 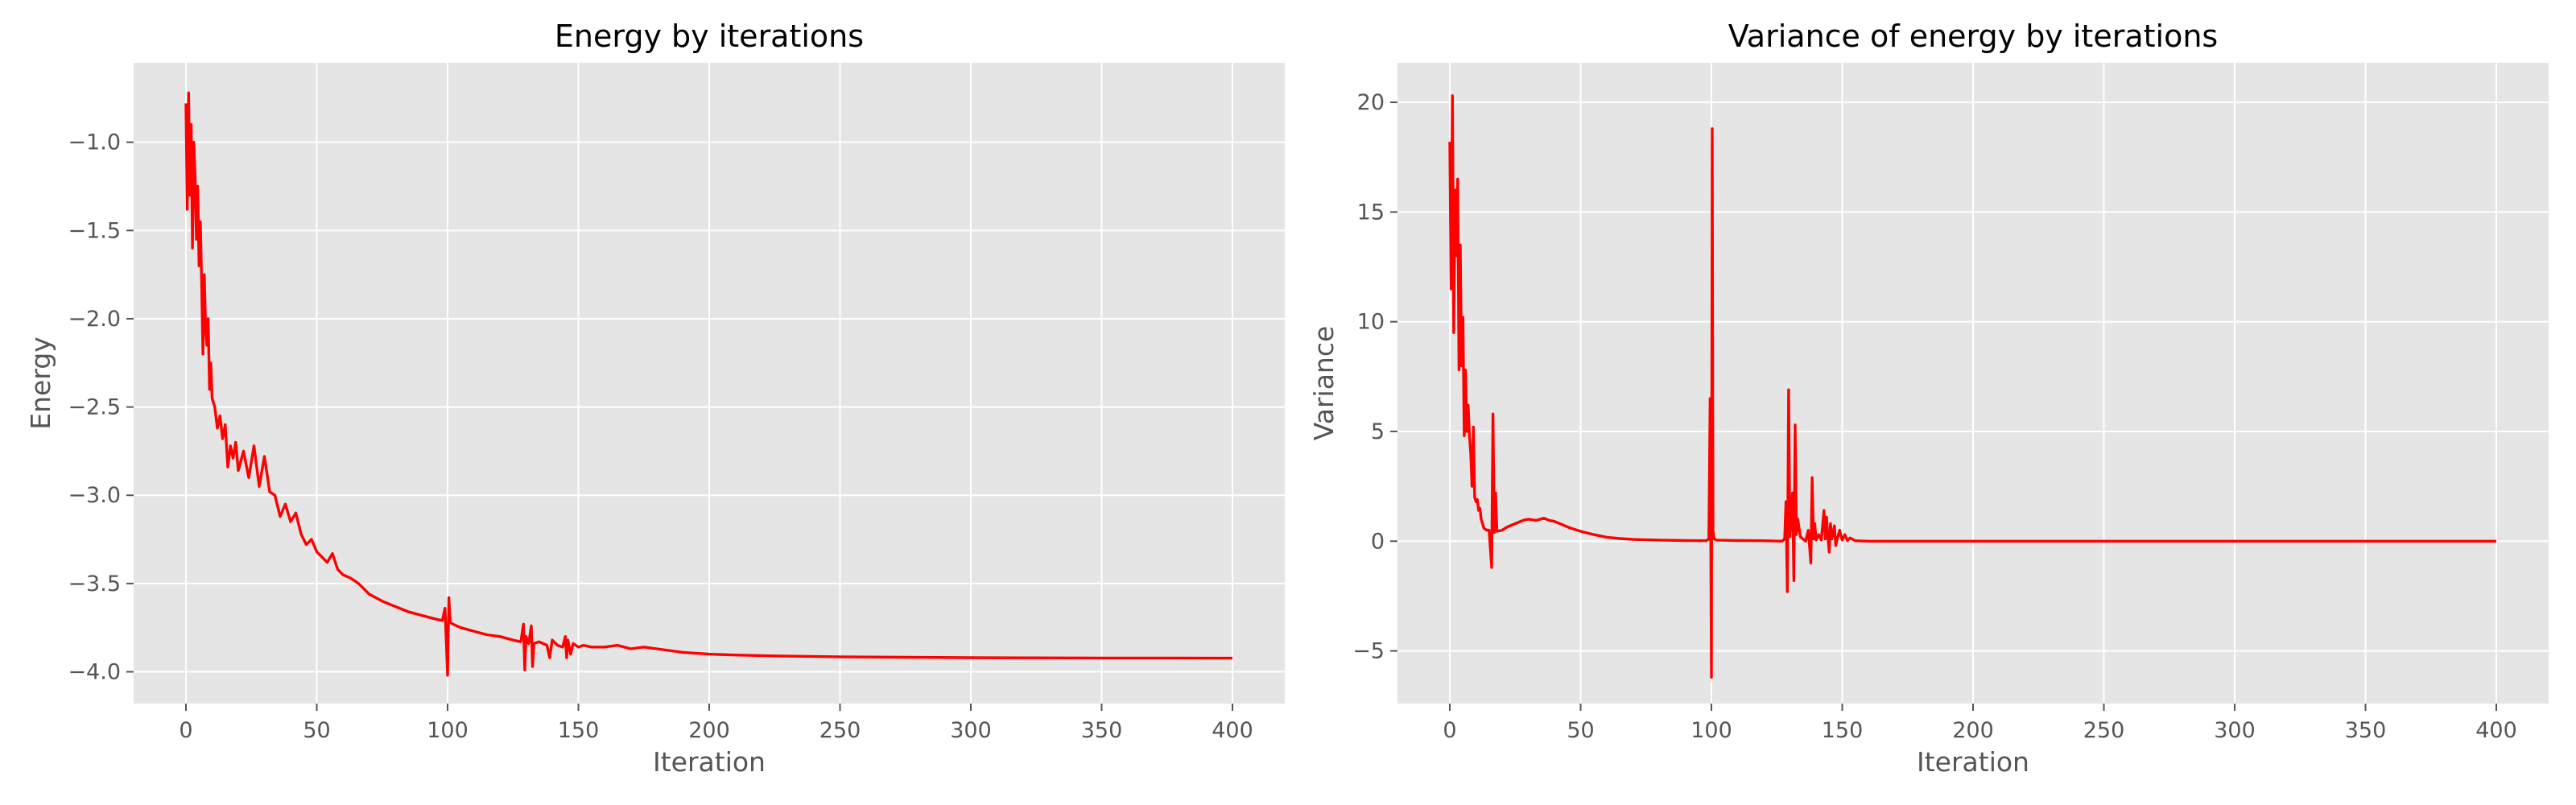 What do you see at coordinates (1324, 383) in the screenshot?
I see `variance-y-axis-label: Variance` at bounding box center [1324, 383].